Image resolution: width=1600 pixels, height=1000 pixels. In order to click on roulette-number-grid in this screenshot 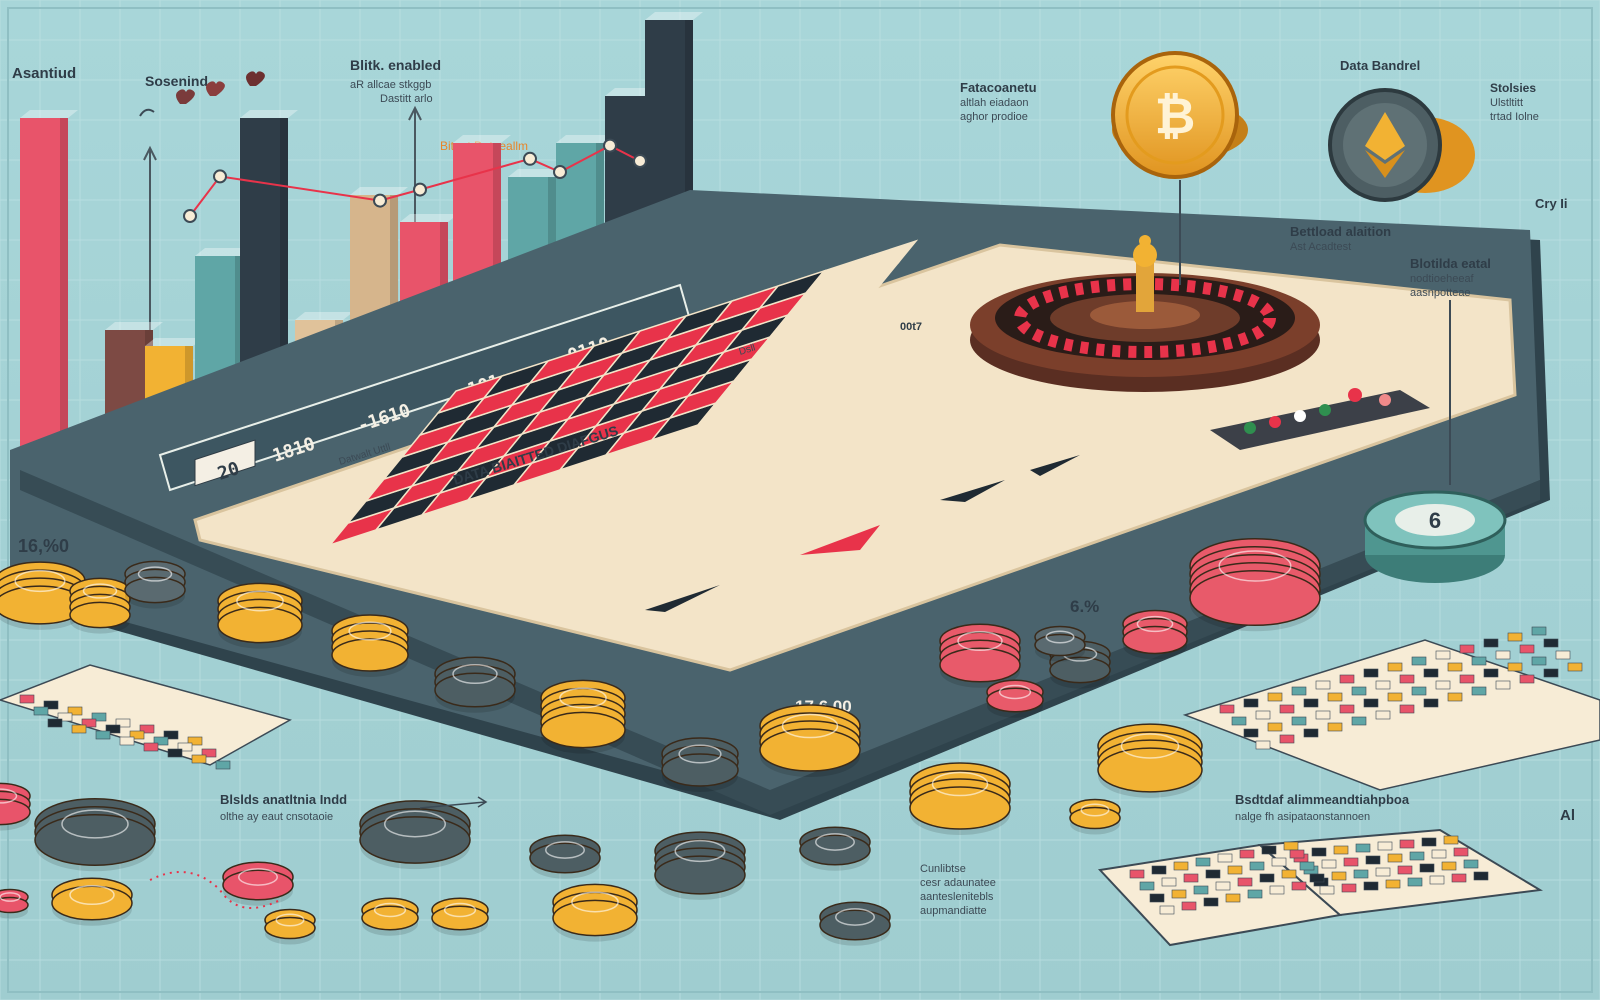, I will do `click(623, 393)`.